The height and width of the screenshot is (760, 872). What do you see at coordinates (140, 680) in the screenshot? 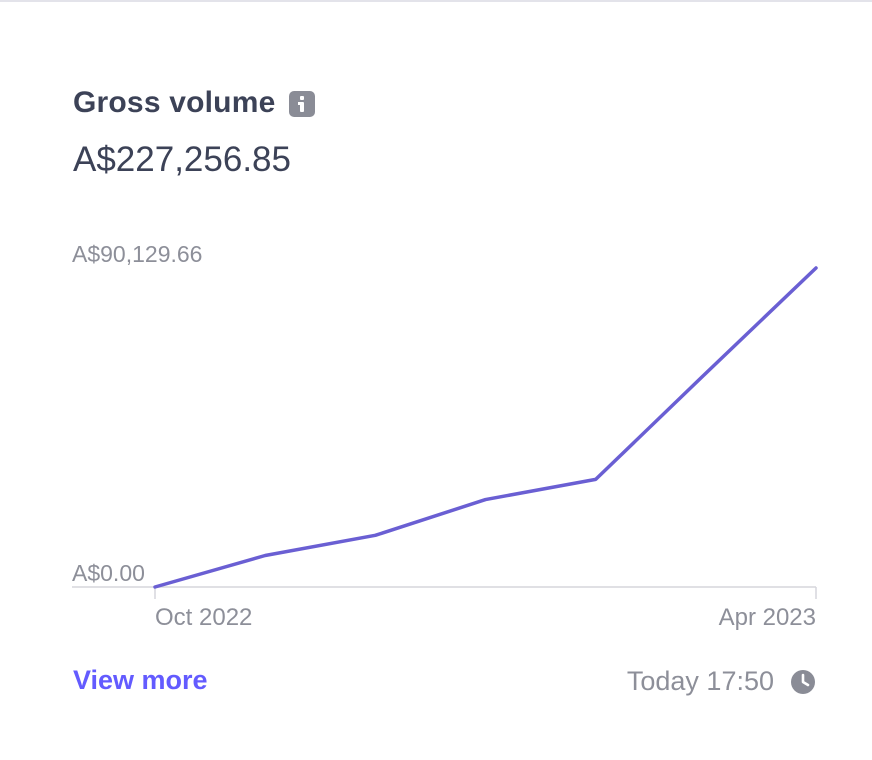
I see `view-more-link: View more` at bounding box center [140, 680].